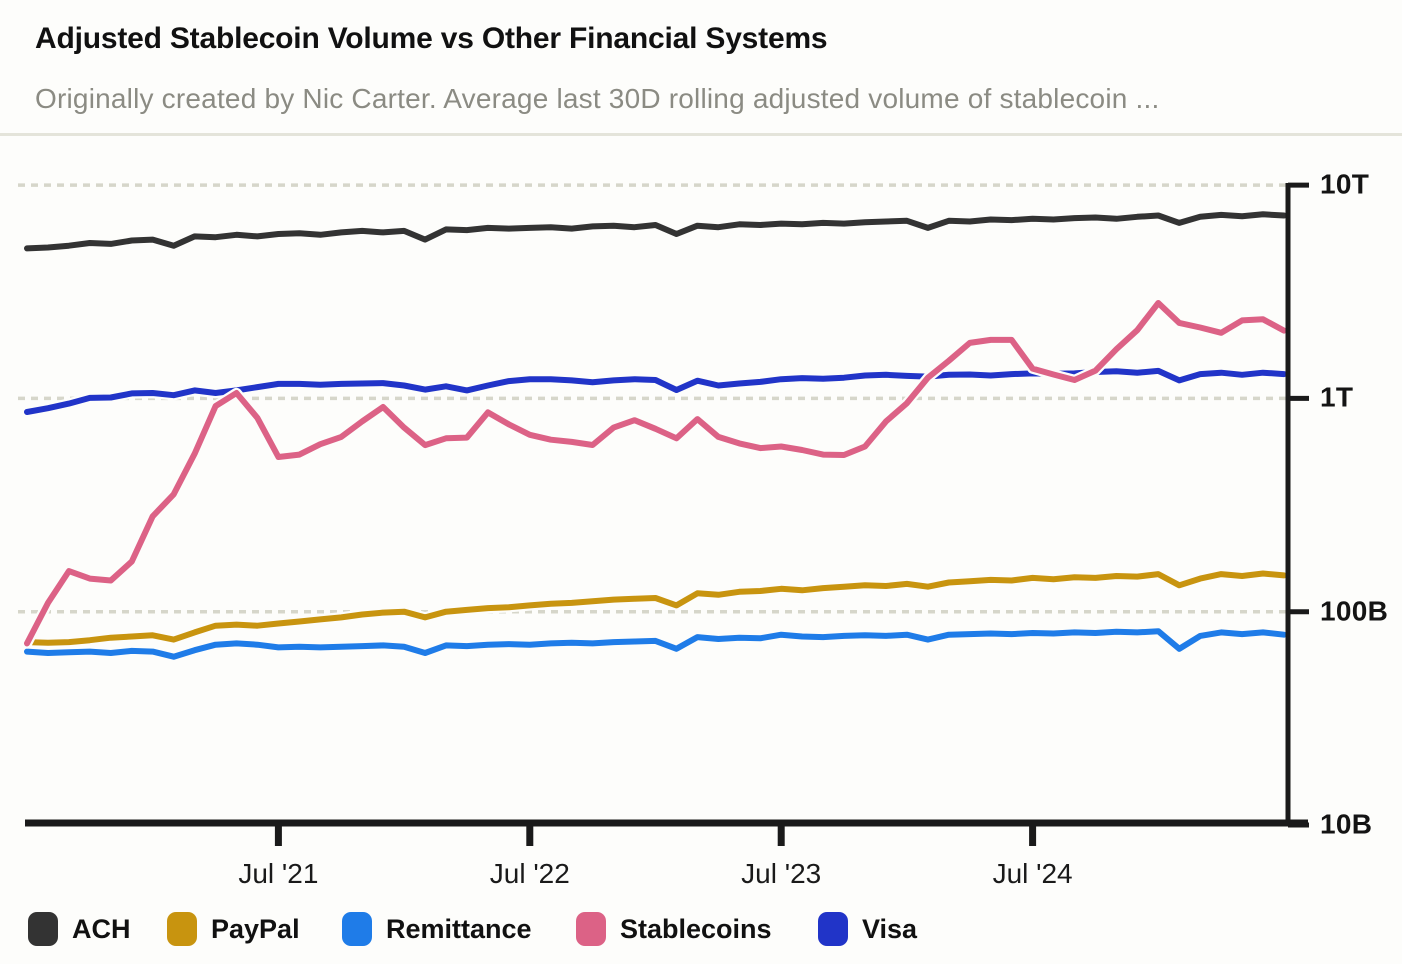  What do you see at coordinates (459, 929) in the screenshot?
I see `legend-label-remittance: Remittance` at bounding box center [459, 929].